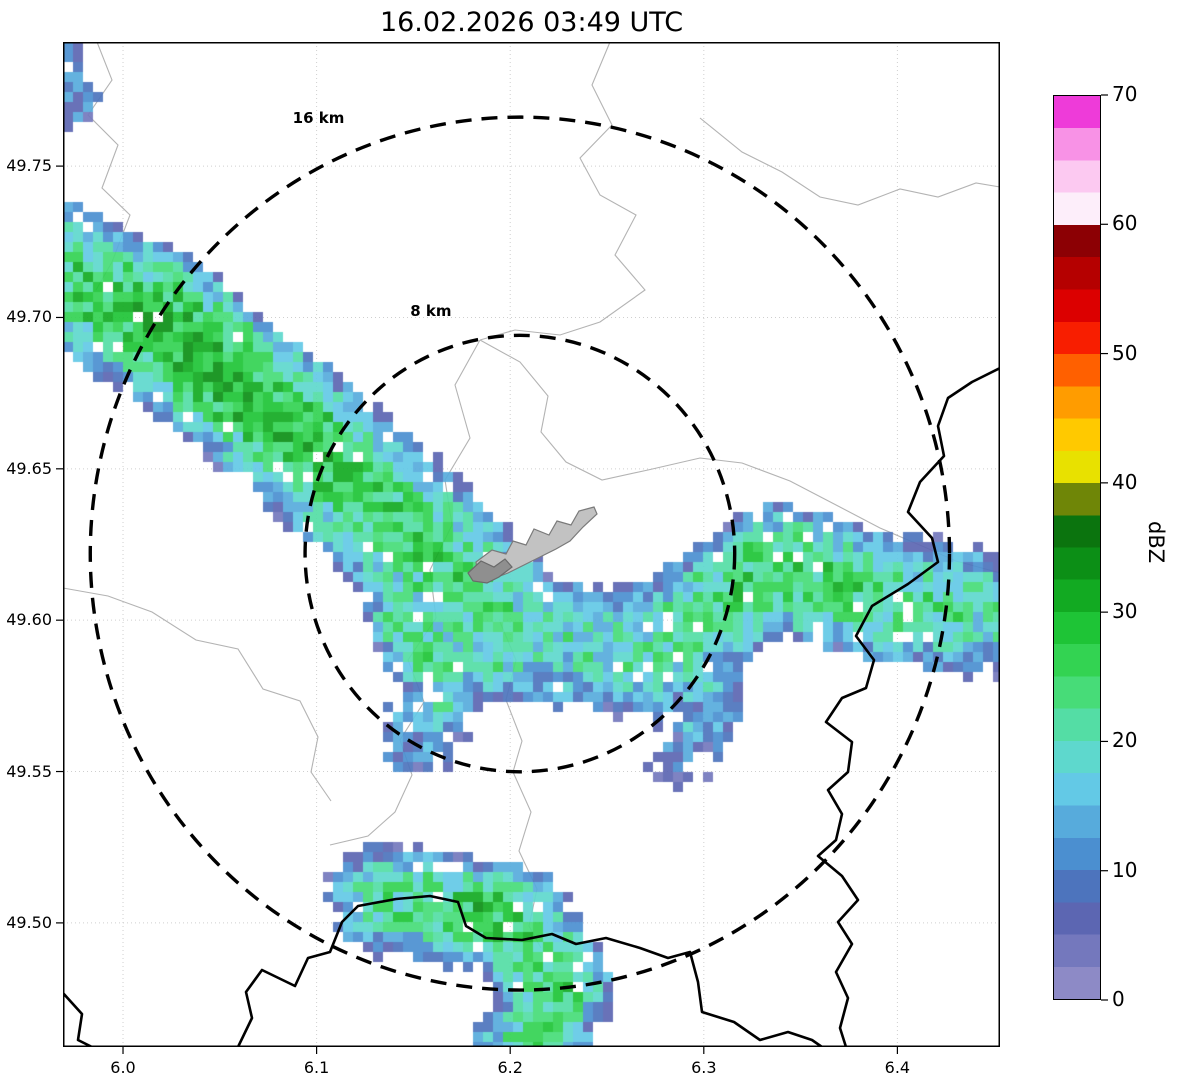  Describe the element at coordinates (29, 922) in the screenshot. I see `y-tick-label: 49.50` at that location.